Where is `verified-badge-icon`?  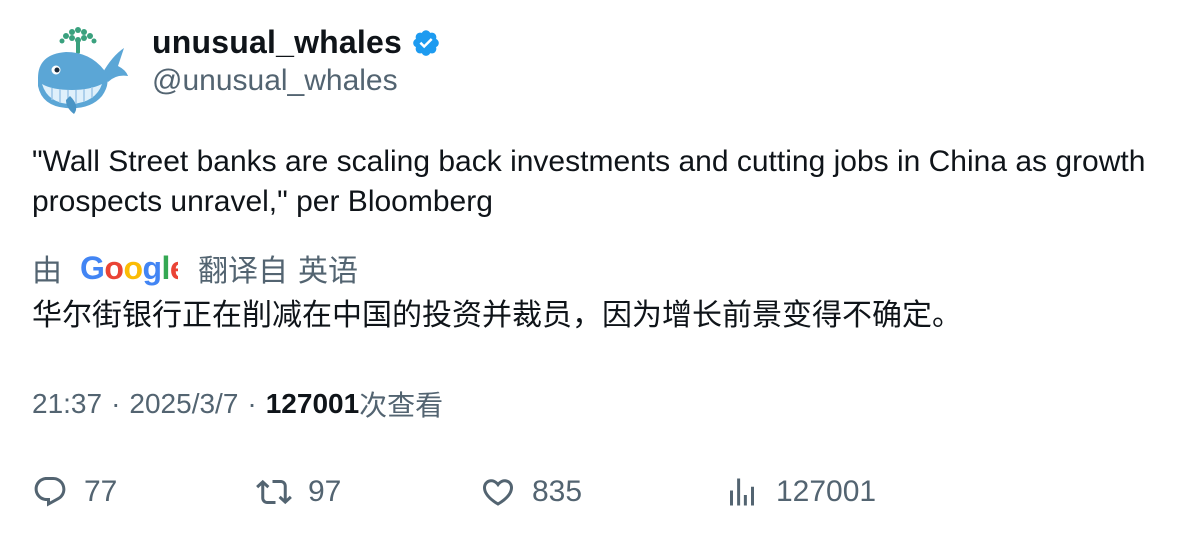 verified-badge-icon is located at coordinates (426, 43).